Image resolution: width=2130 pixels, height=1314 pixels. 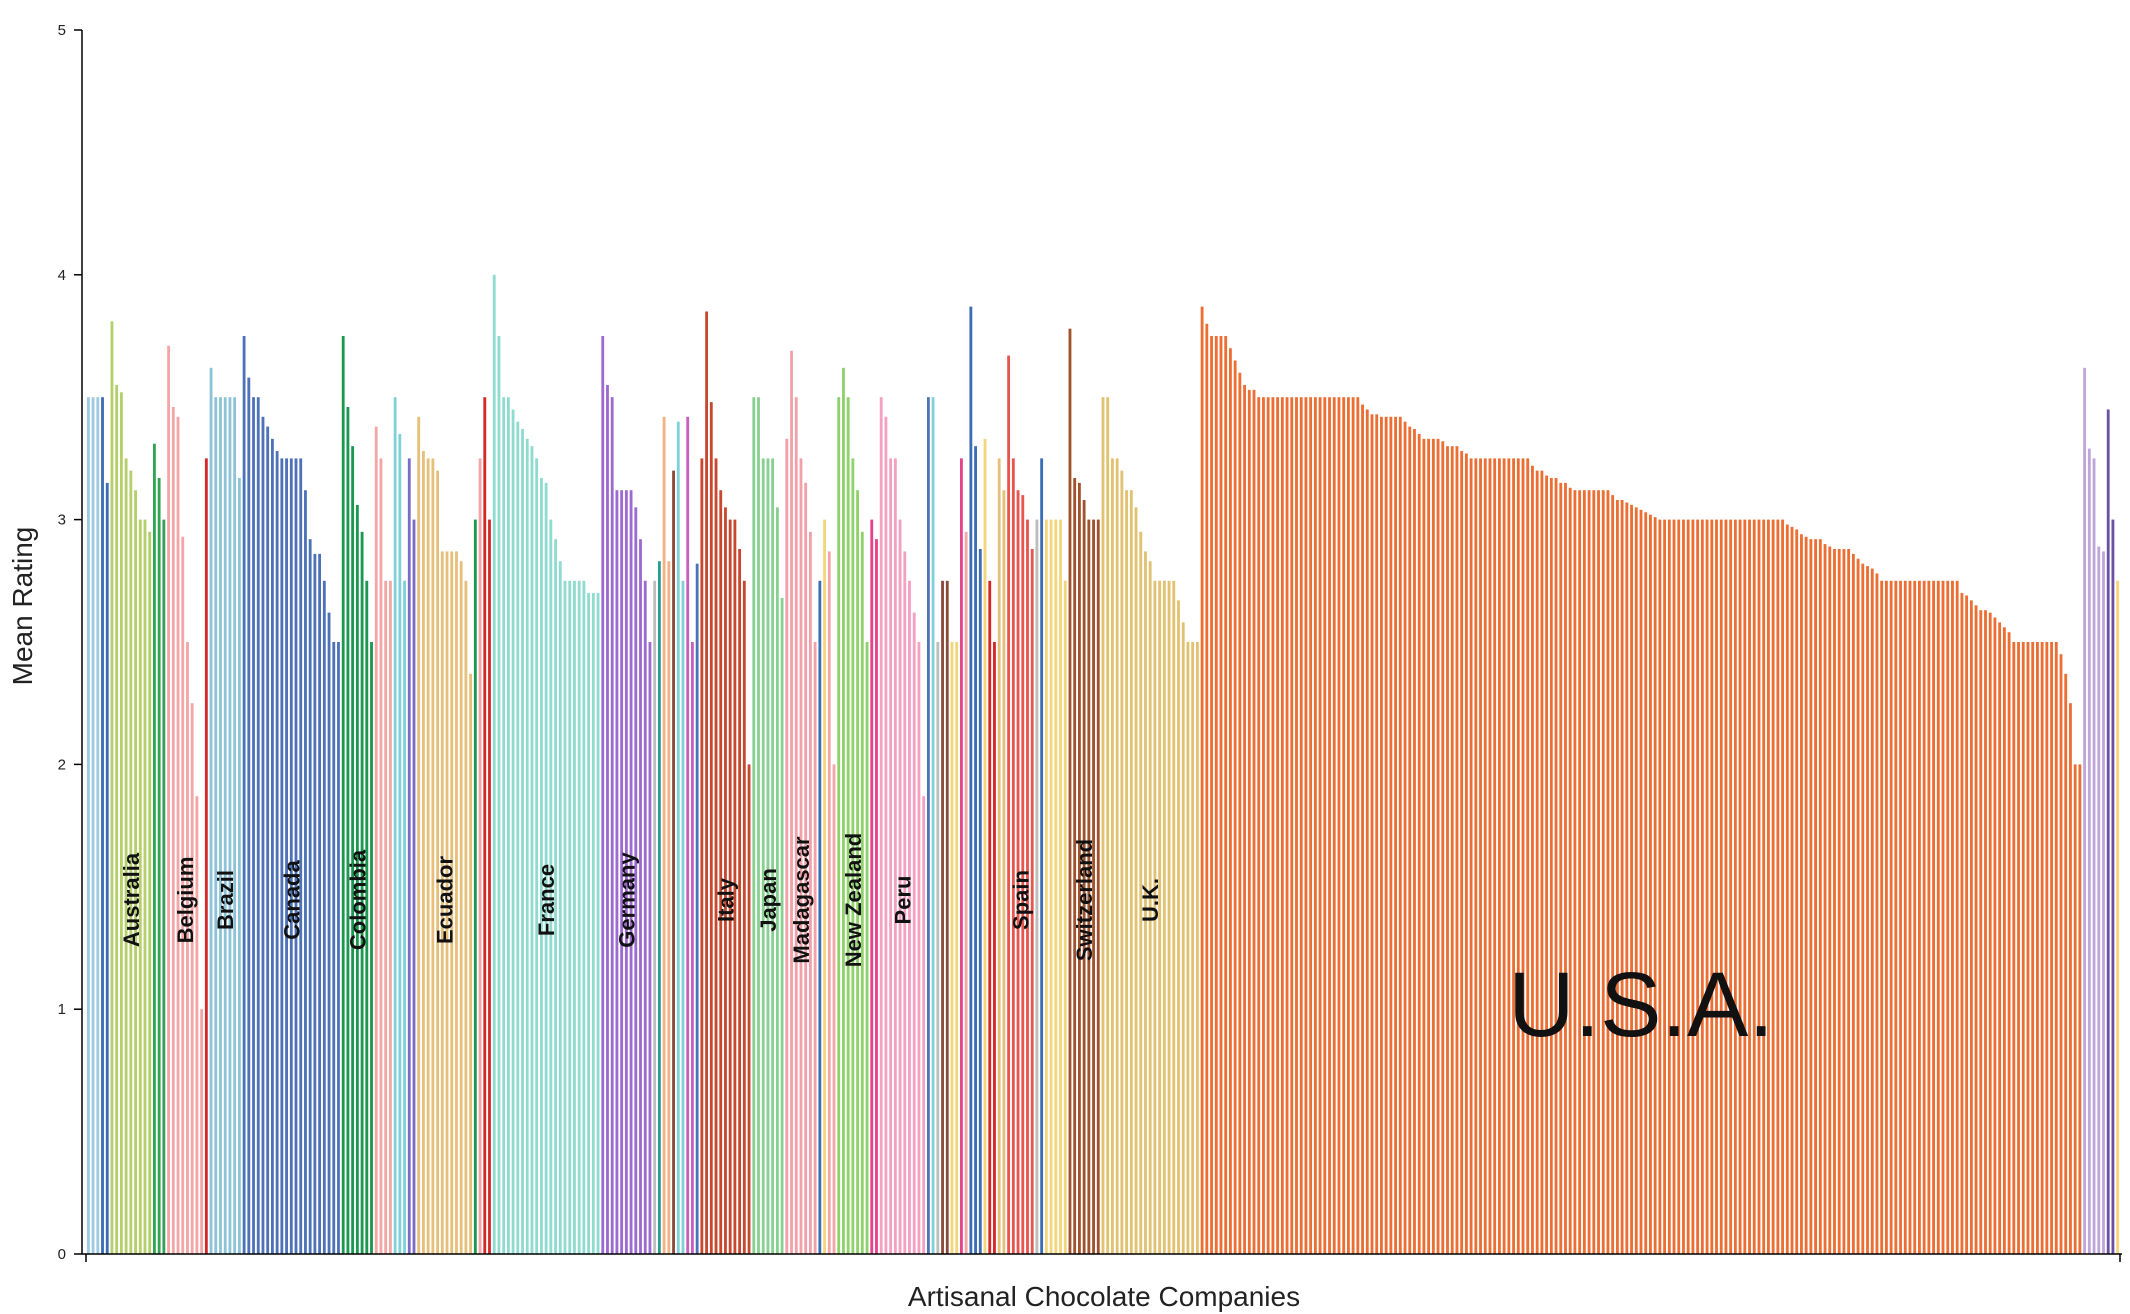 What do you see at coordinates (1020, 900) in the screenshot?
I see `country-label: Spain` at bounding box center [1020, 900].